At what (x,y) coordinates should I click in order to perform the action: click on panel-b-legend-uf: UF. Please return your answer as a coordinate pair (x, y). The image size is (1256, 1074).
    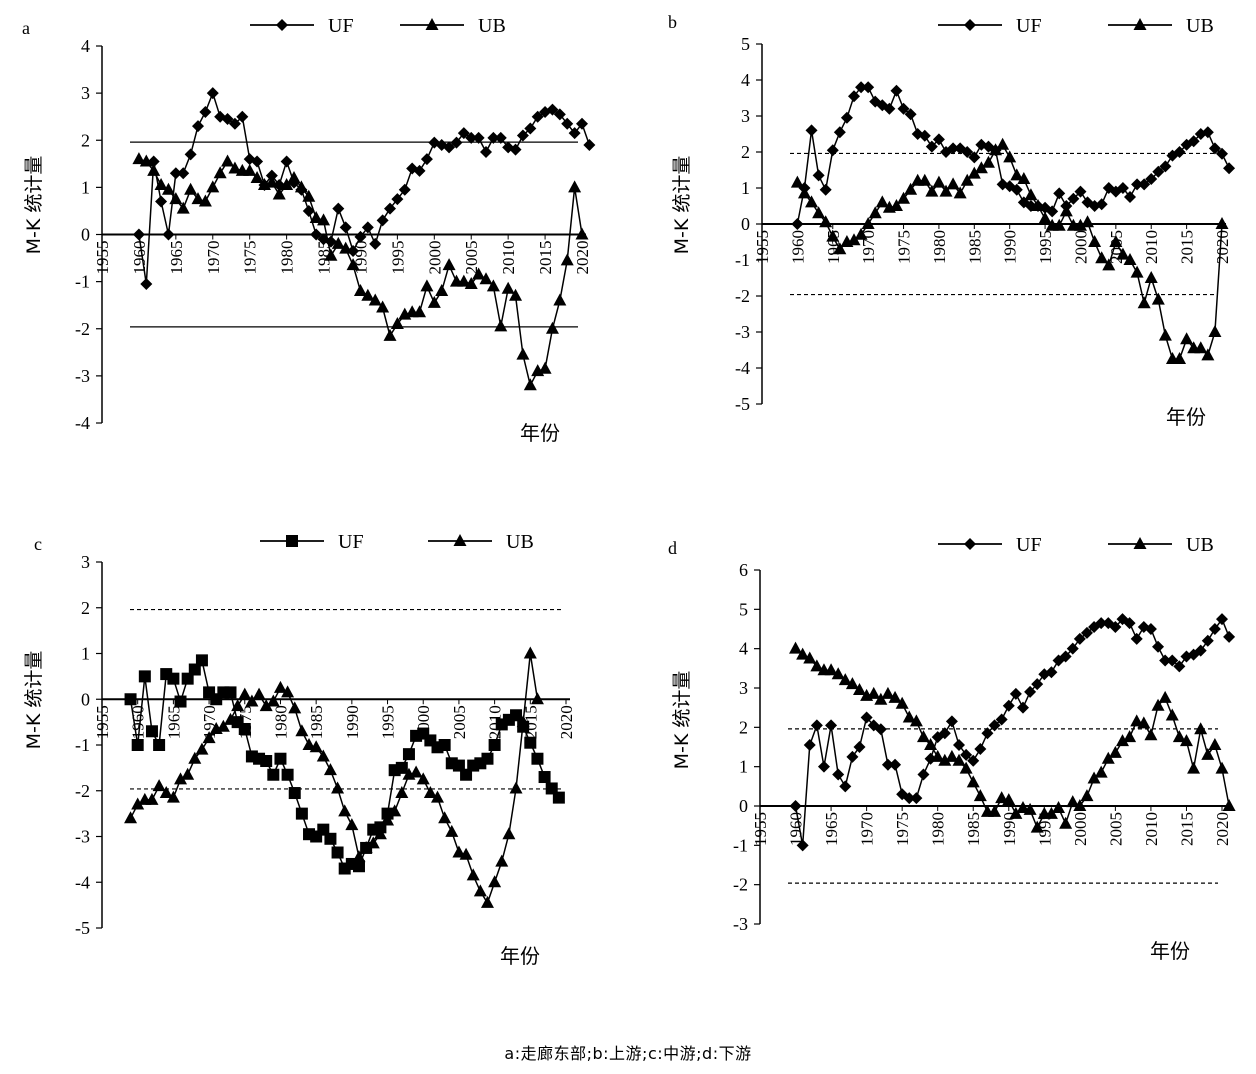
    Looking at the image, I should click on (990, 26).